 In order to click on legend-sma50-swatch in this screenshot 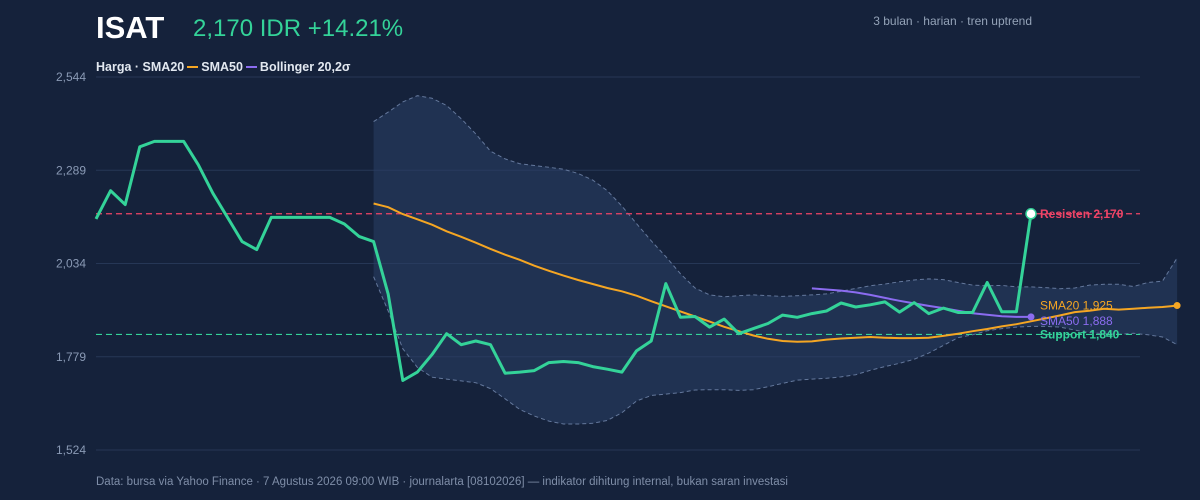, I will do `click(251, 66)`.